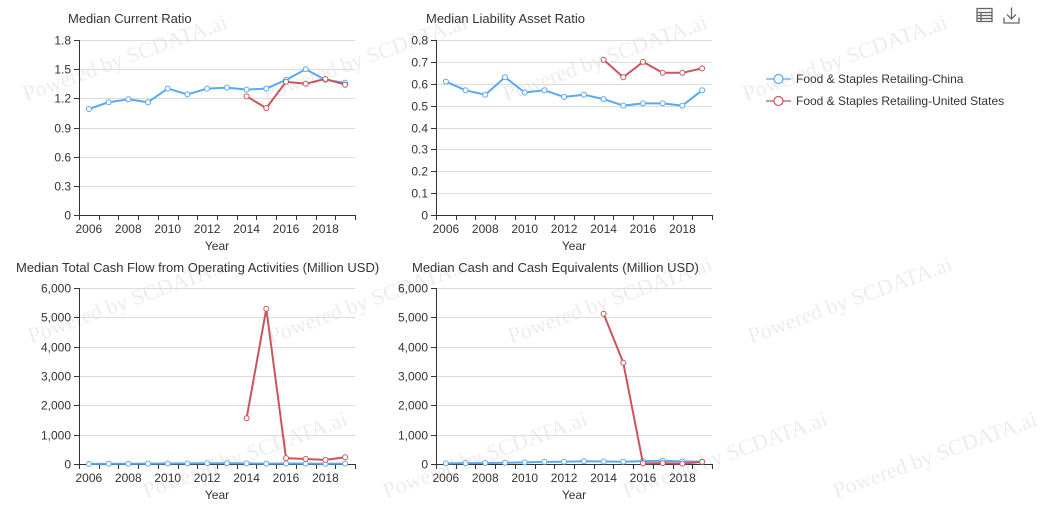 Image resolution: width=1045 pixels, height=516 pixels. What do you see at coordinates (1011, 15) in the screenshot?
I see `download-icon` at bounding box center [1011, 15].